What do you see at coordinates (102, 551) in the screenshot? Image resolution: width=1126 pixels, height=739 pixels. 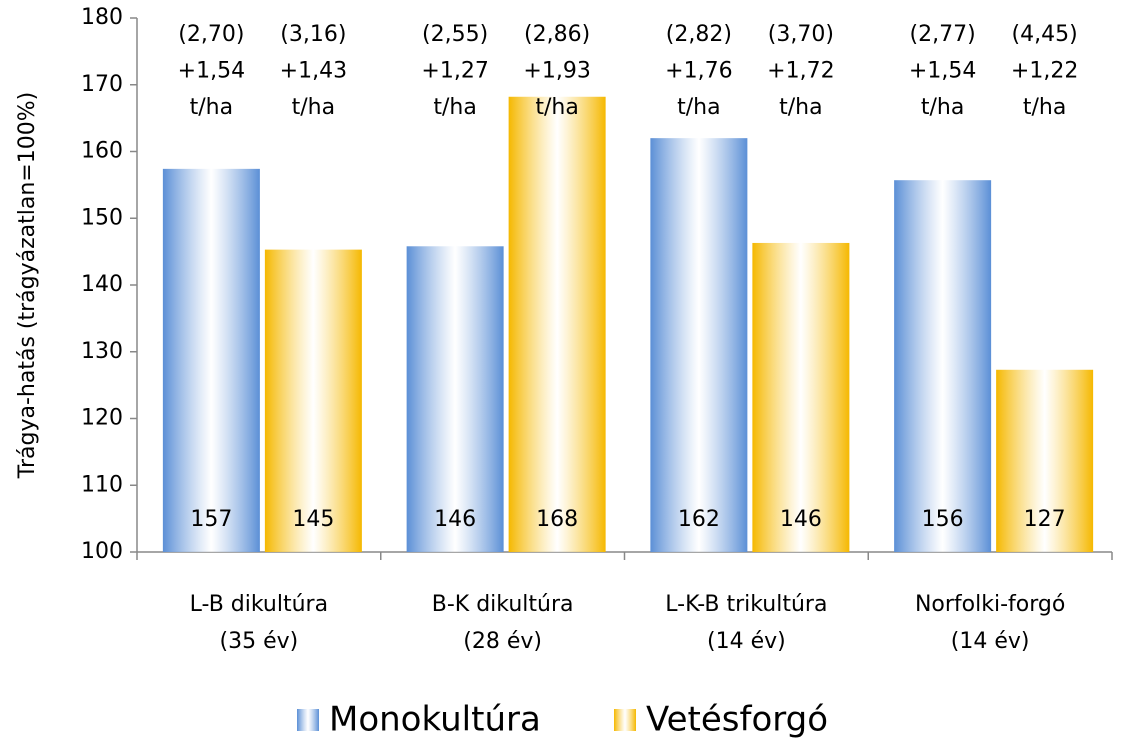 I see `y-tick-label: 100` at bounding box center [102, 551].